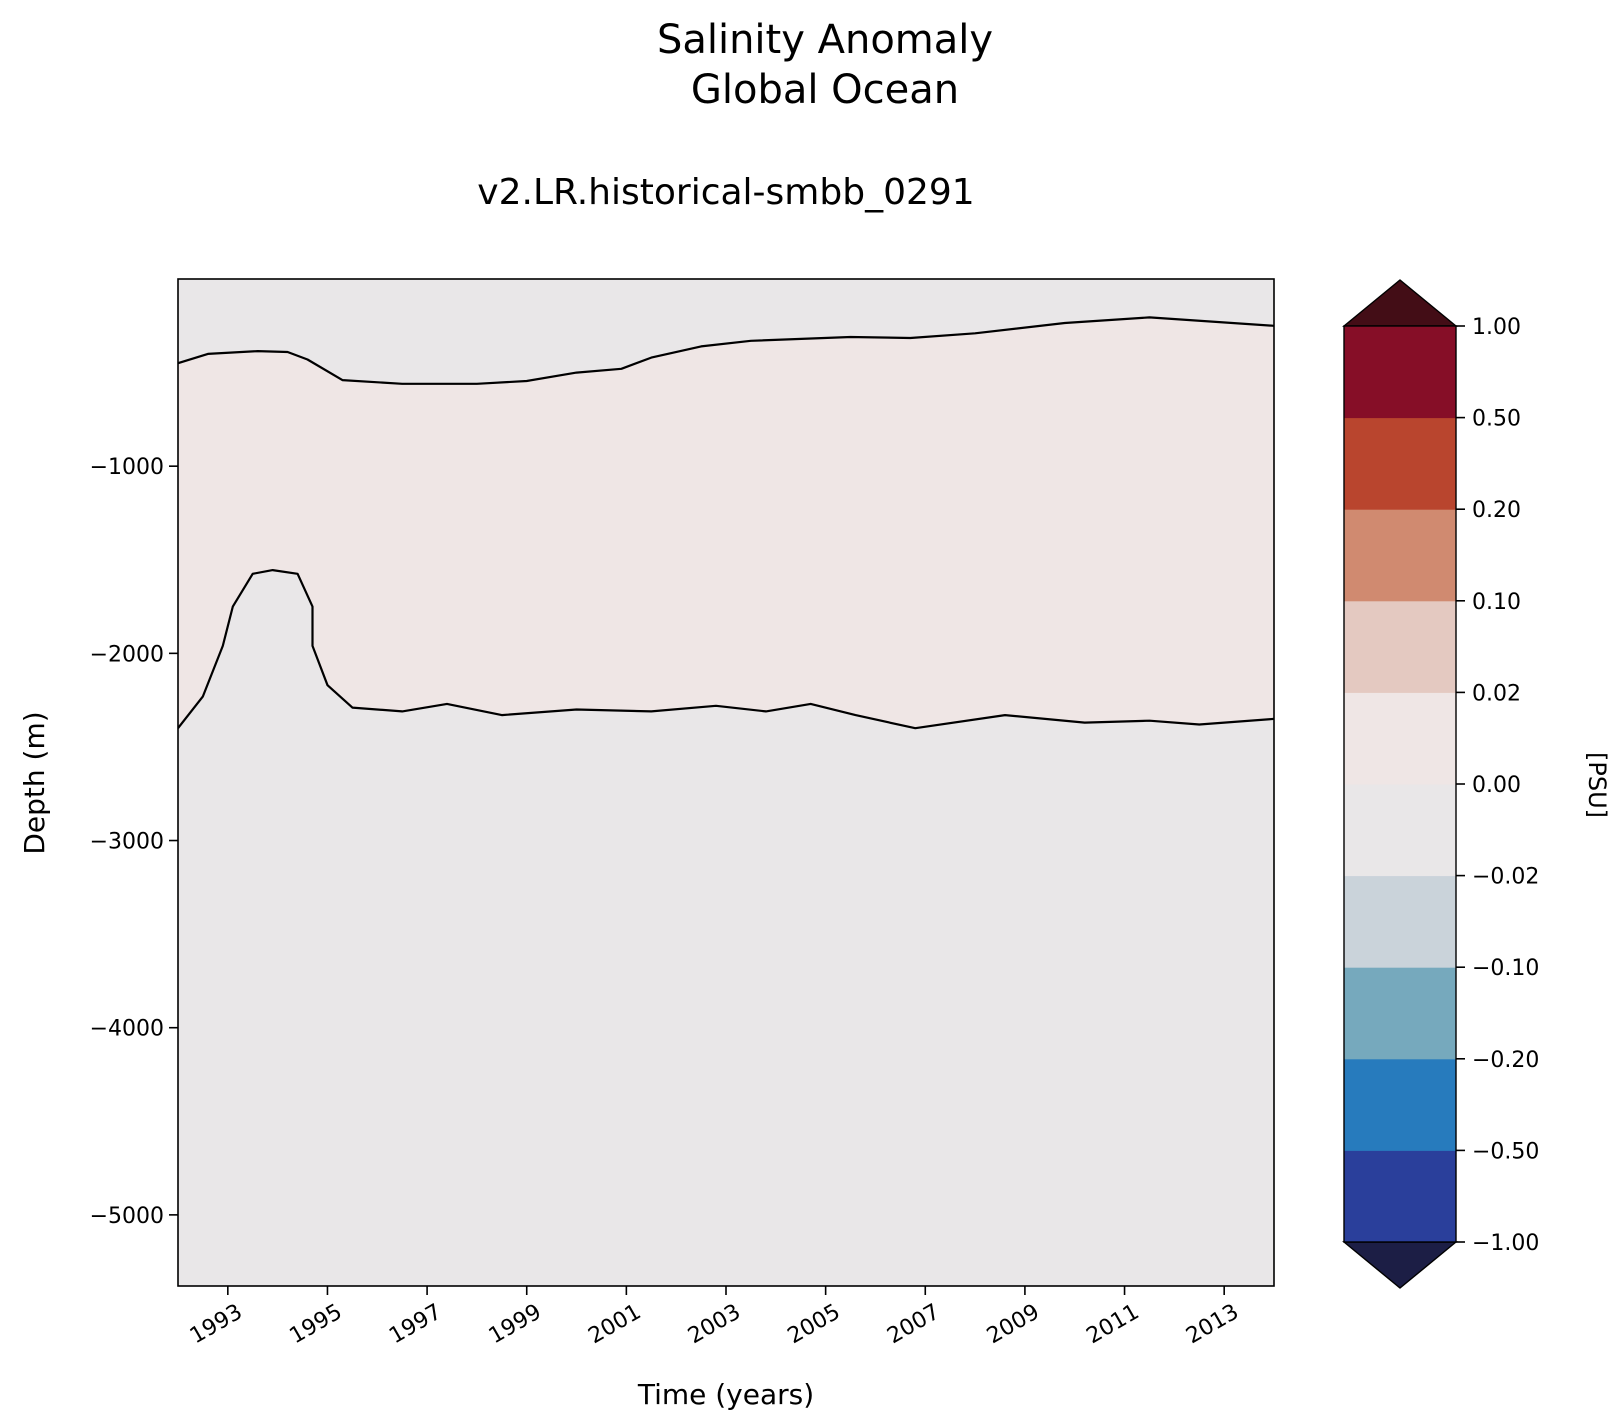 The height and width of the screenshot is (1425, 1612). Describe the element at coordinates (913, 1325) in the screenshot. I see `x-tick-label: 2007` at that location.